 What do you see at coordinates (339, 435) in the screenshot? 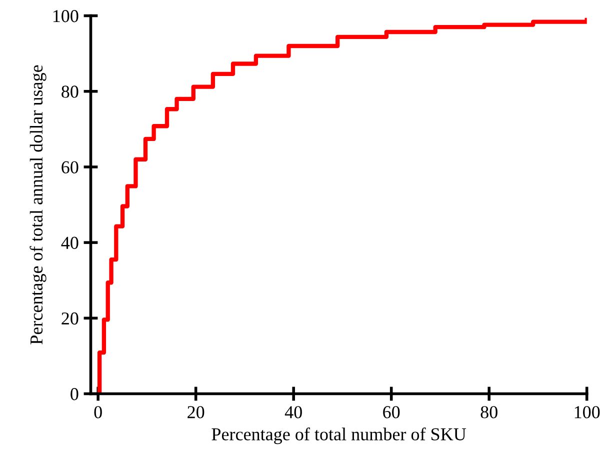
I see `x-axis-title: Percentage of total number of SKU` at bounding box center [339, 435].